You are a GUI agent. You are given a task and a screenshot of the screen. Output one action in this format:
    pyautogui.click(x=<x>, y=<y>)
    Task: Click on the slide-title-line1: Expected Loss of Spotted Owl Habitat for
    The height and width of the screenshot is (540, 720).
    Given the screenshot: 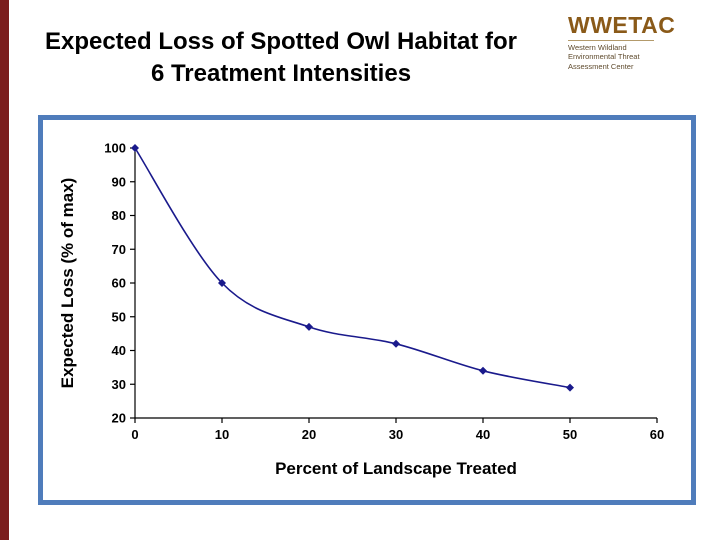 What is the action you would take?
    pyautogui.click(x=281, y=41)
    